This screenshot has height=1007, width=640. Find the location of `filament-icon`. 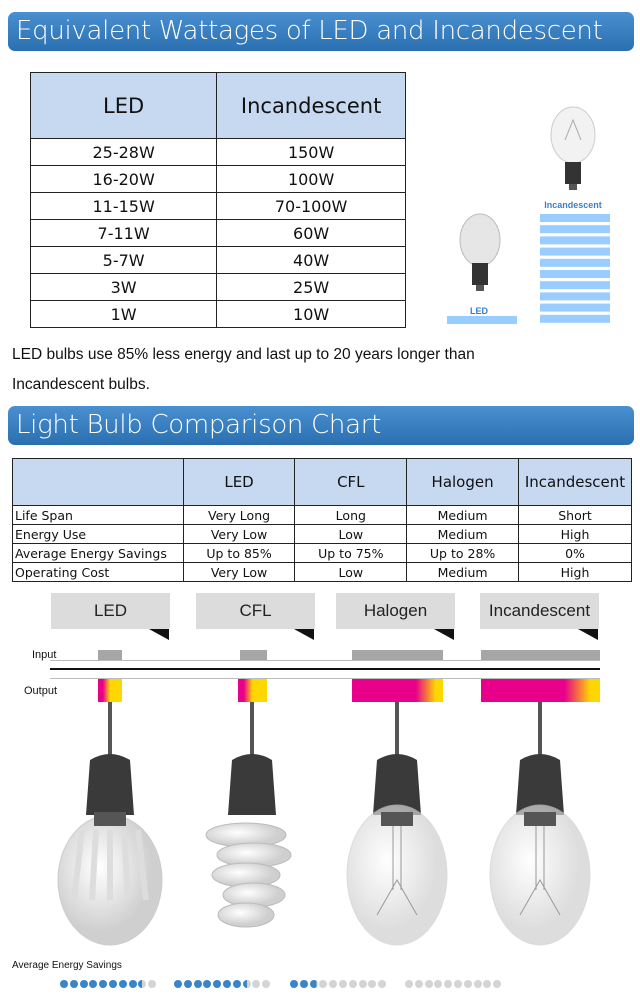

filament-icon is located at coordinates (397, 871).